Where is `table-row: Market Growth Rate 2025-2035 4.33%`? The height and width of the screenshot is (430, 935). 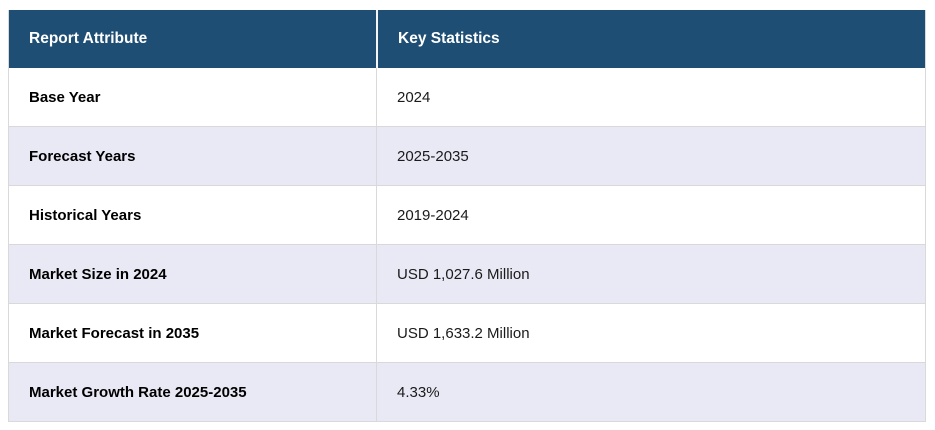
table-row: Market Growth Rate 2025-2035 4.33% is located at coordinates (467, 392).